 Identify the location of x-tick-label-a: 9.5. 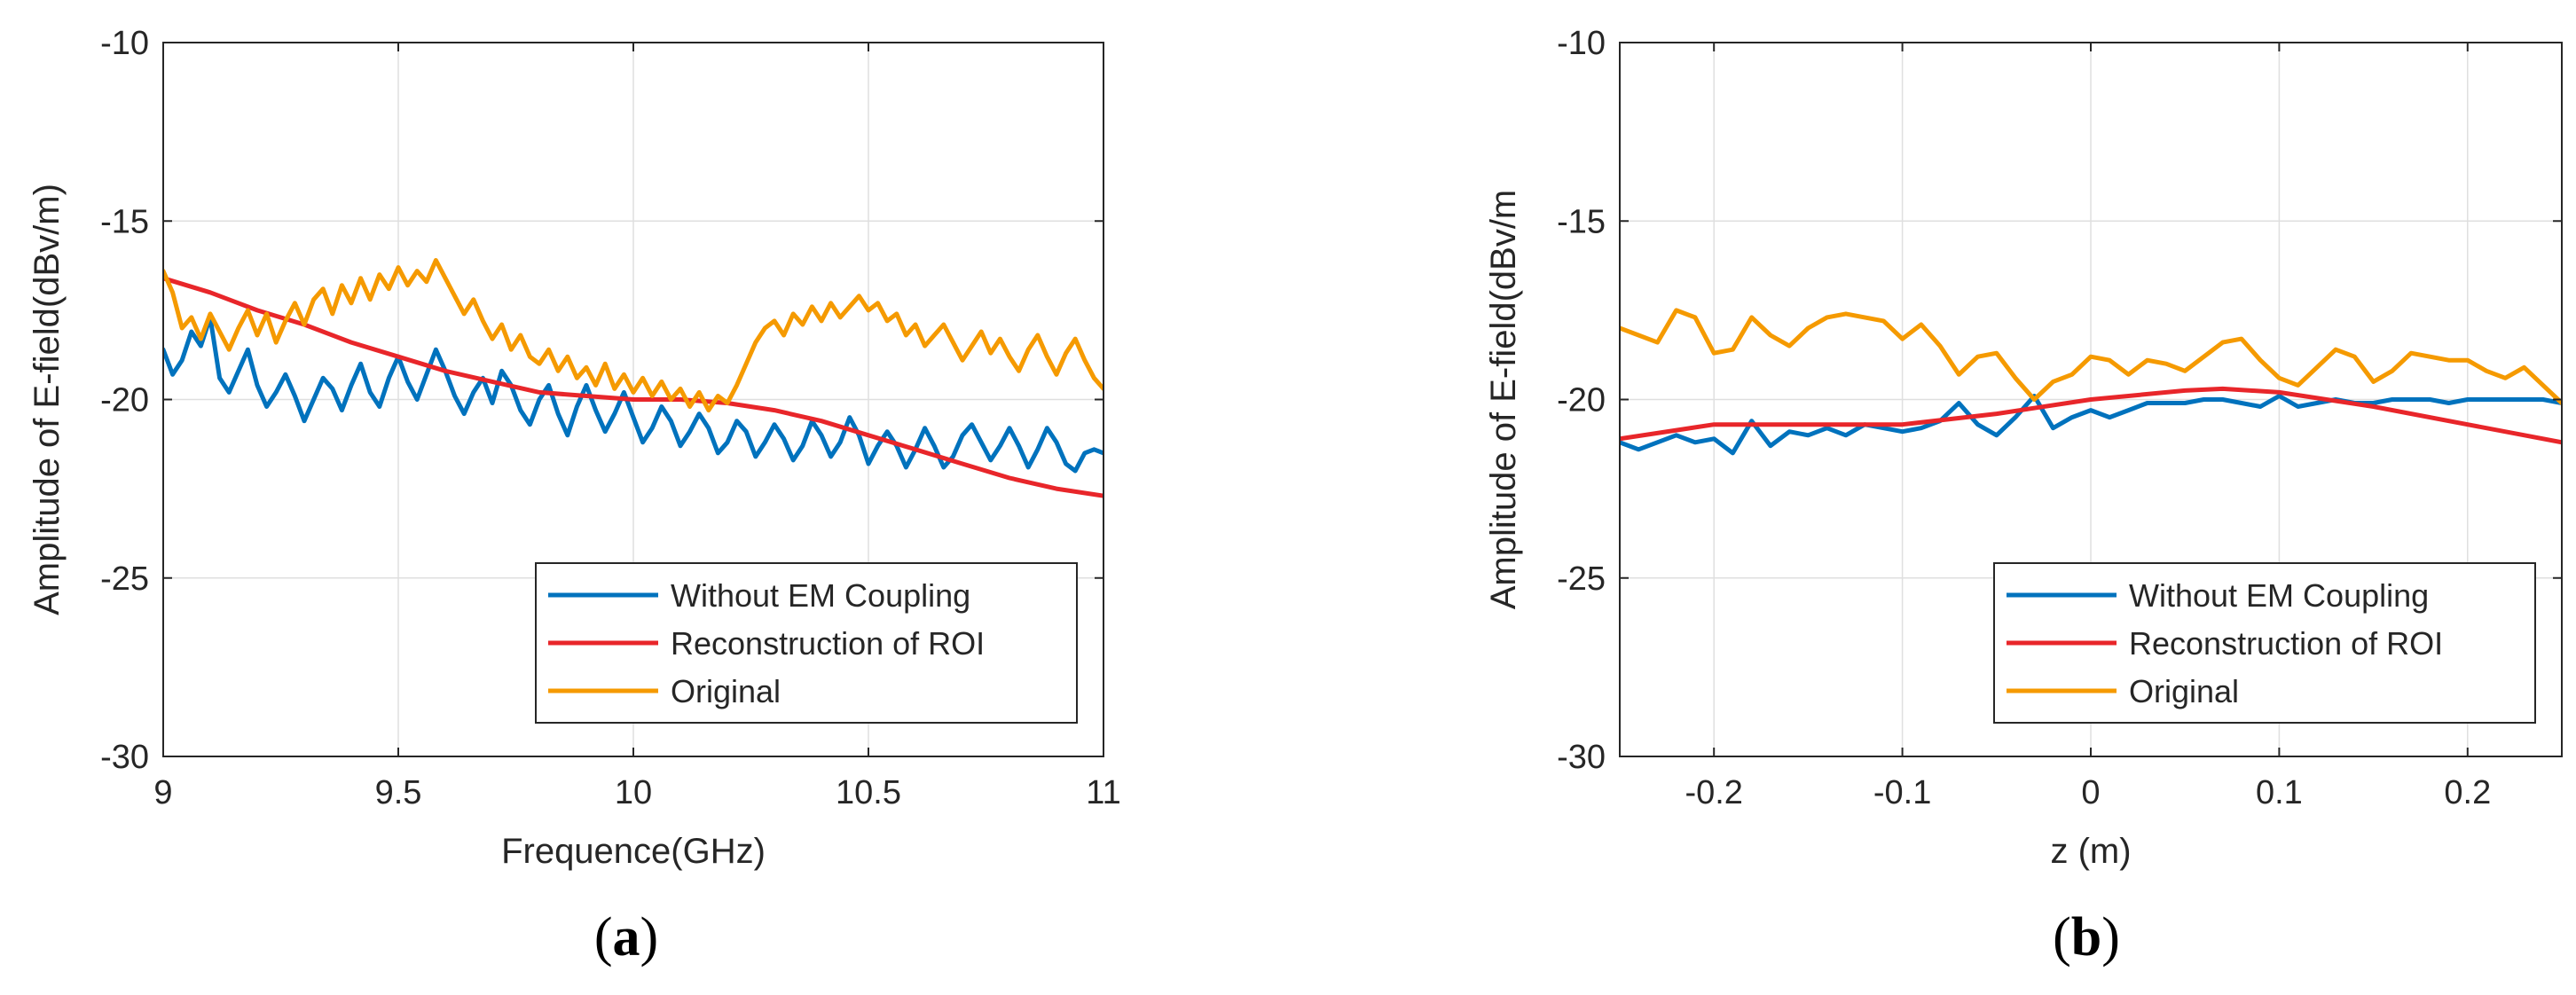
(398, 792).